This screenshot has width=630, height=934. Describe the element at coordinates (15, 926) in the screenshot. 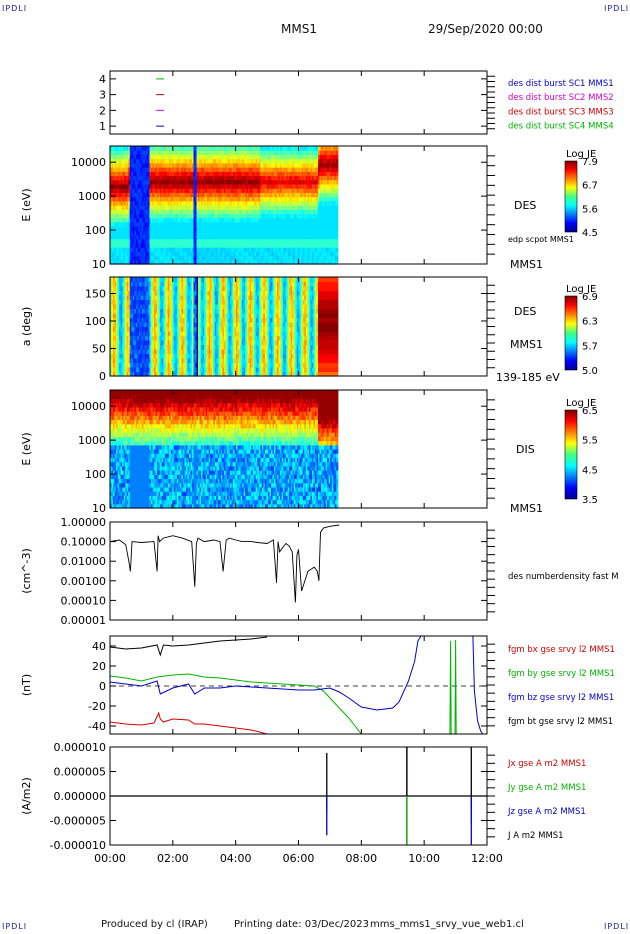

I see `corner-label-bottom-left: IPDLI` at that location.